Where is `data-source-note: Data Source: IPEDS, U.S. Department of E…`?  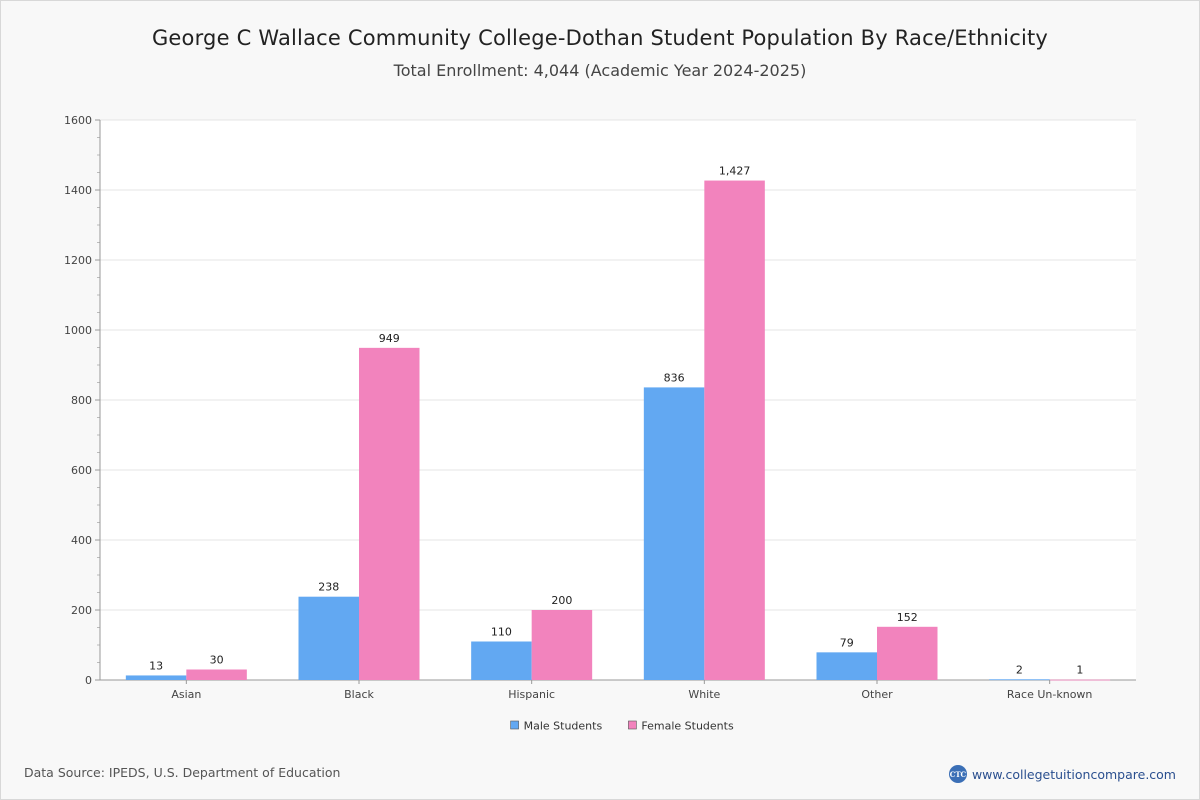 data-source-note: Data Source: IPEDS, U.S. Department of E… is located at coordinates (182, 772).